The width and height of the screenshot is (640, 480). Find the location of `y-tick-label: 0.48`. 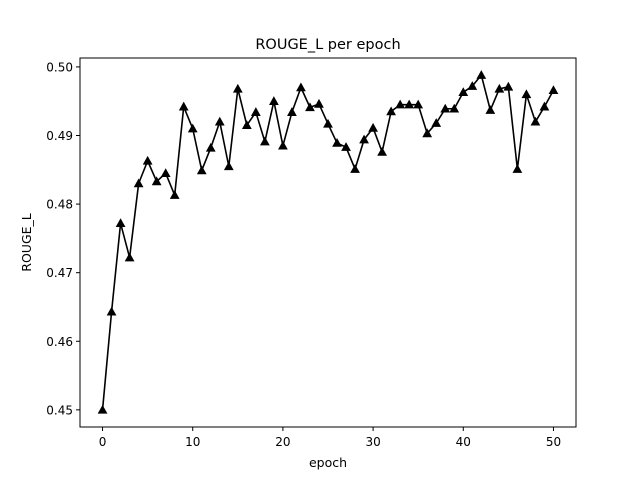

y-tick-label: 0.48 is located at coordinates (59, 205).